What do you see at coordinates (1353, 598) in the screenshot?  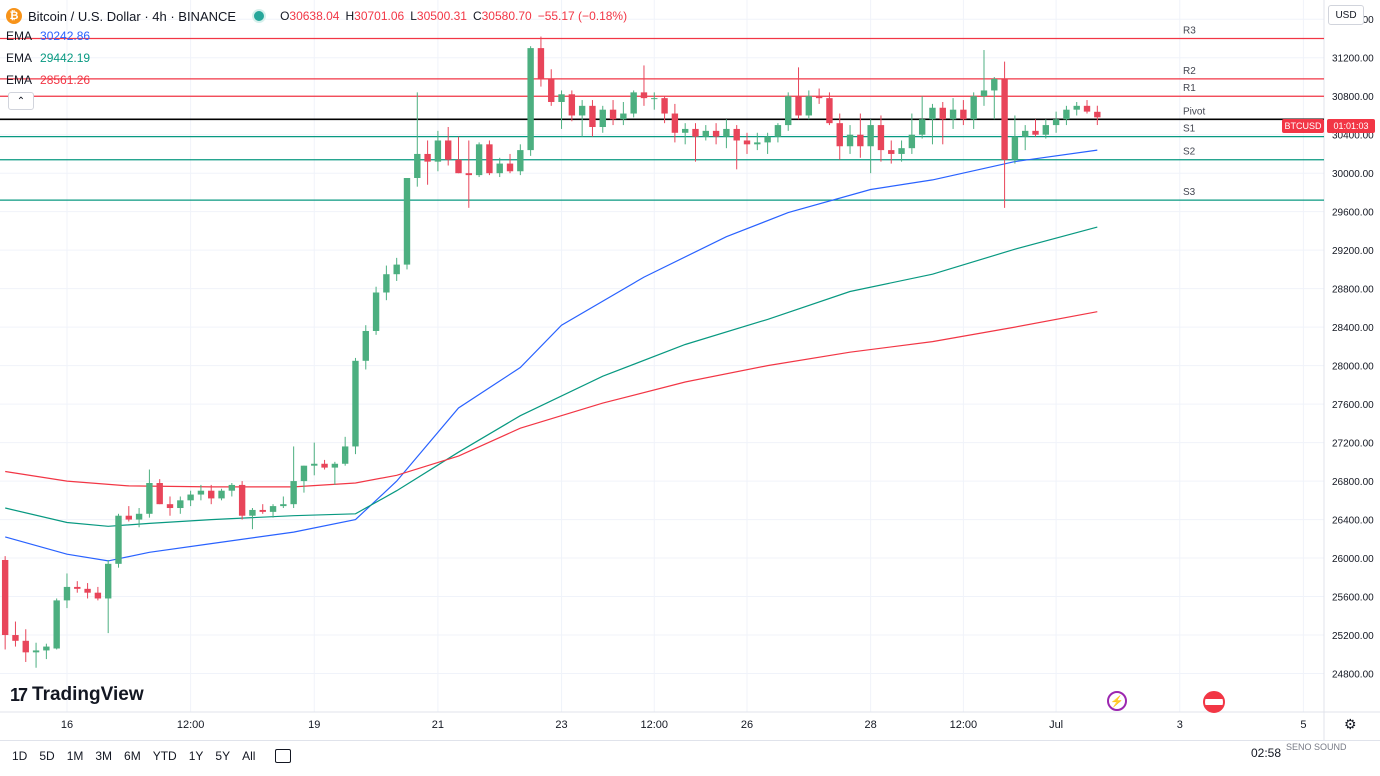 I see `y-tick-label: 25600.00` at bounding box center [1353, 598].